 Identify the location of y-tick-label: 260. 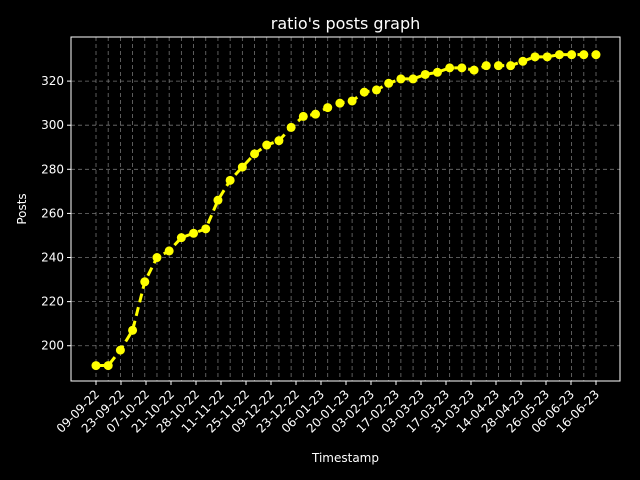
(52, 213).